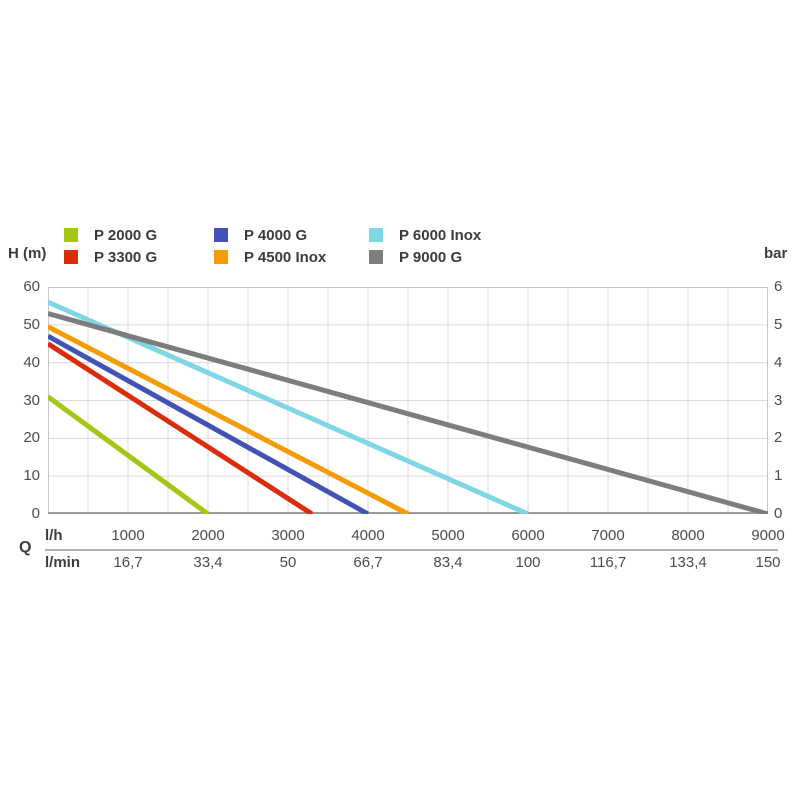 This screenshot has width=800, height=800. Describe the element at coordinates (25, 547) in the screenshot. I see `x-axis-title-q: Q` at that location.